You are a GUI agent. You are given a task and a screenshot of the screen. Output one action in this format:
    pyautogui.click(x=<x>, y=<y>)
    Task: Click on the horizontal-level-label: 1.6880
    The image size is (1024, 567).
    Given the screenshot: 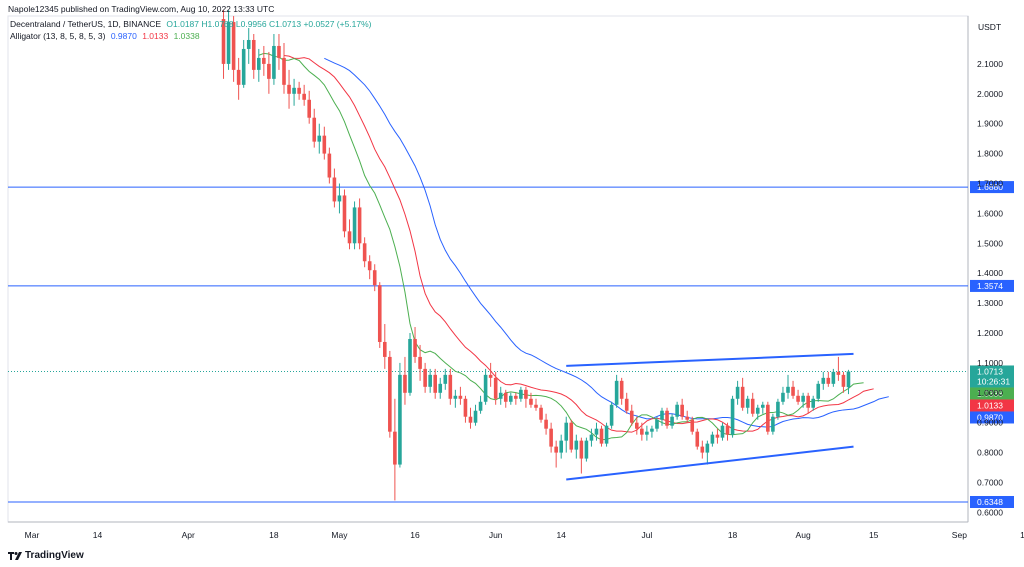 What is the action you would take?
    pyautogui.click(x=990, y=187)
    